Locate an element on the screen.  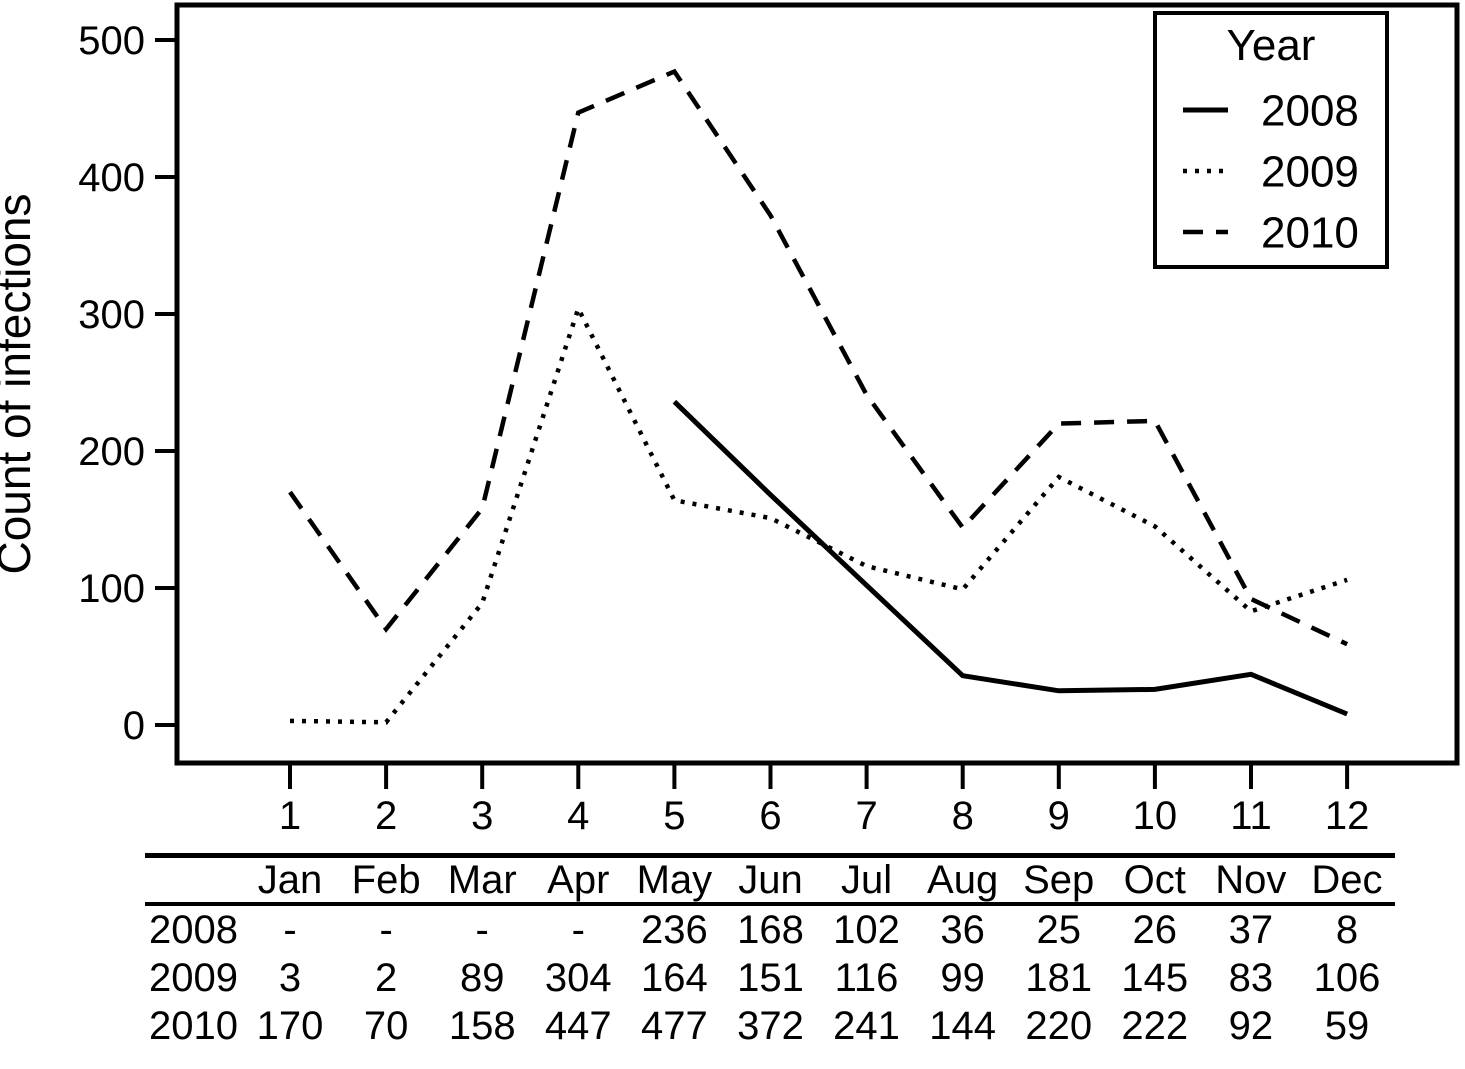
table-year-label: 2010 is located at coordinates (193, 1025).